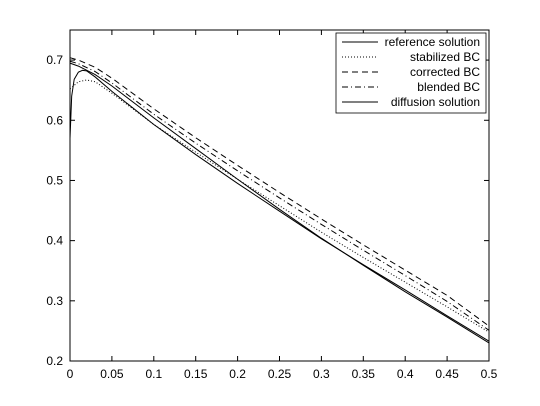 Image resolution: width=540 pixels, height=406 pixels. I want to click on x-tick-label: 0.3, so click(321, 374).